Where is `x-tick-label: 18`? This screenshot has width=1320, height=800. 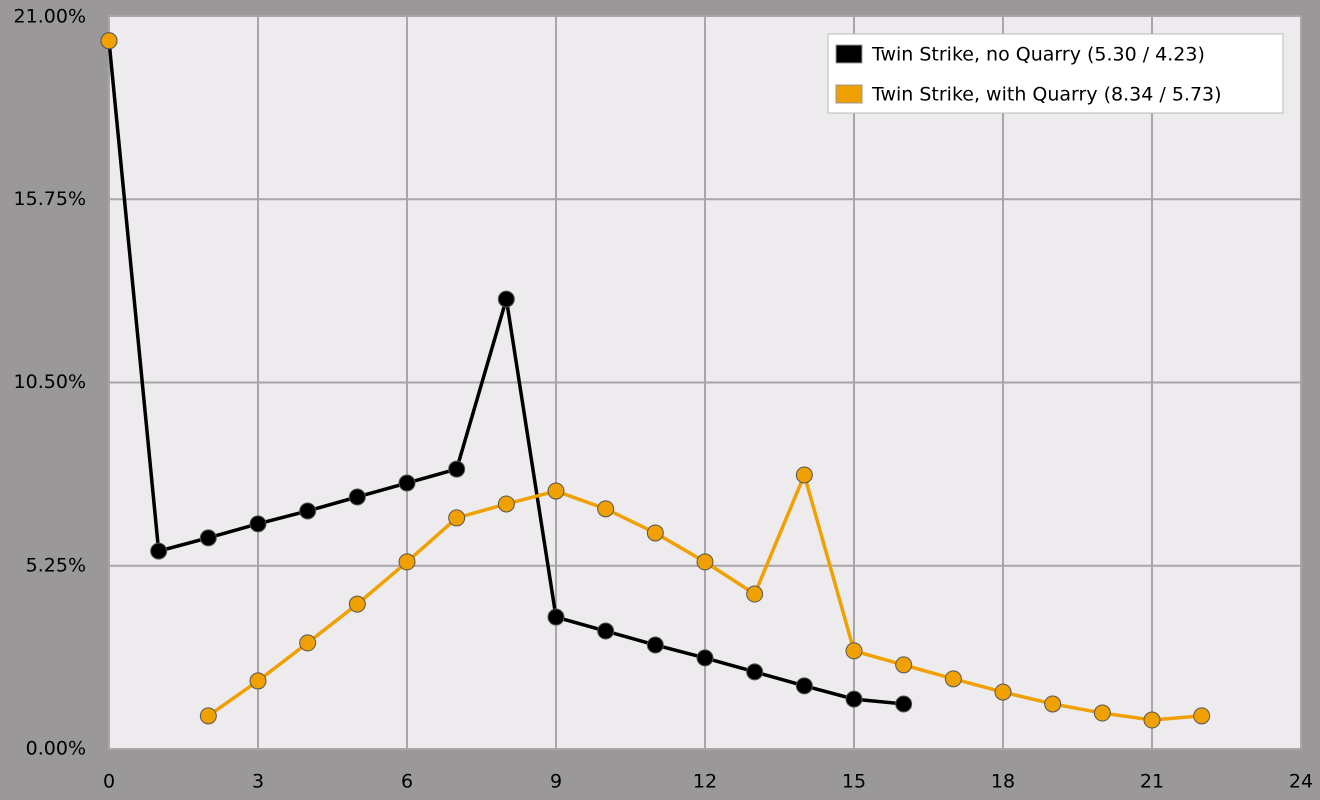 x-tick-label: 18 is located at coordinates (1003, 782).